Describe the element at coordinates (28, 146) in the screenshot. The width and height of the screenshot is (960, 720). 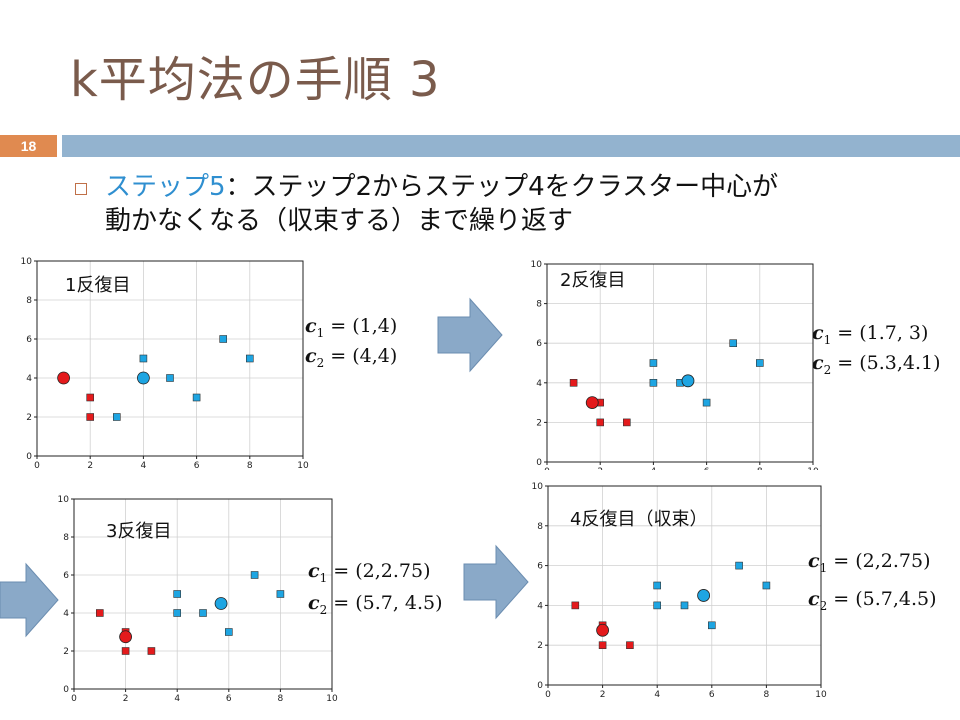
I see `slide-number: 18` at that location.